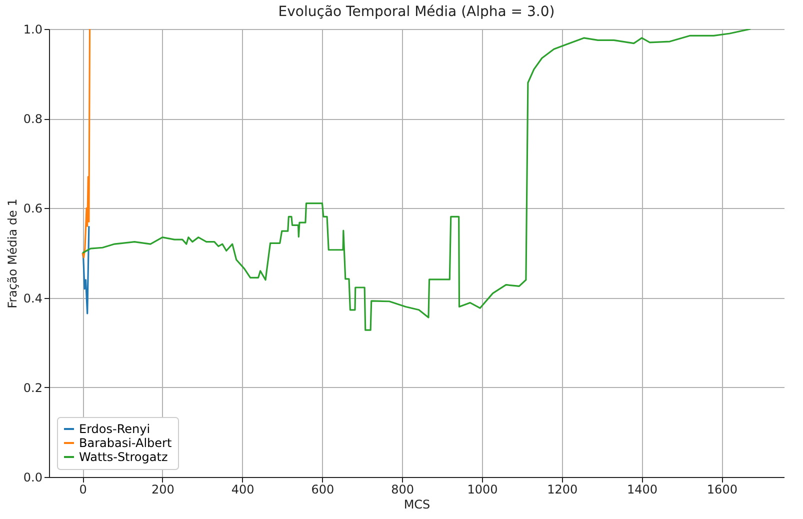 The width and height of the screenshot is (803, 519). Describe the element at coordinates (32, 29) in the screenshot. I see `y-tick-label: 1.0` at that location.